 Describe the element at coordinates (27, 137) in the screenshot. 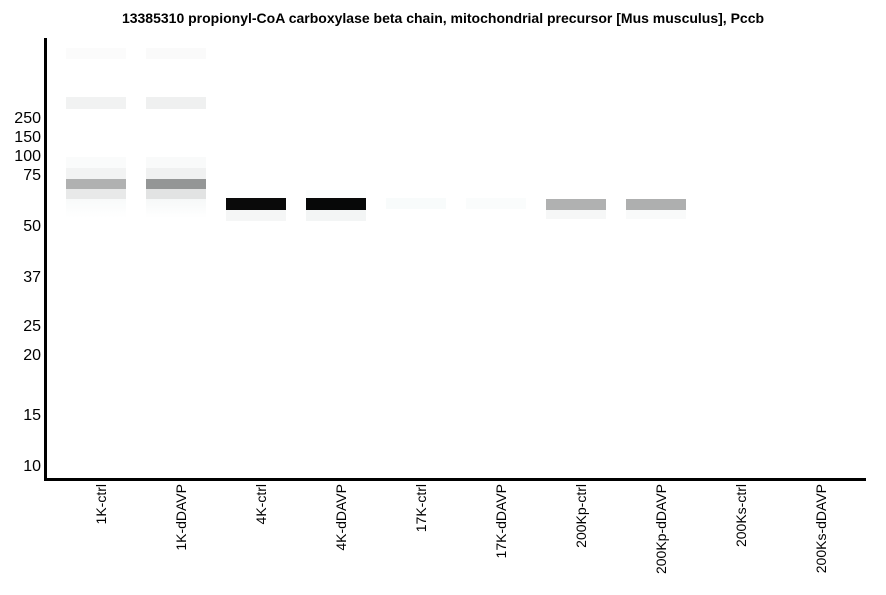

I see `y-tick-label: 150` at that location.